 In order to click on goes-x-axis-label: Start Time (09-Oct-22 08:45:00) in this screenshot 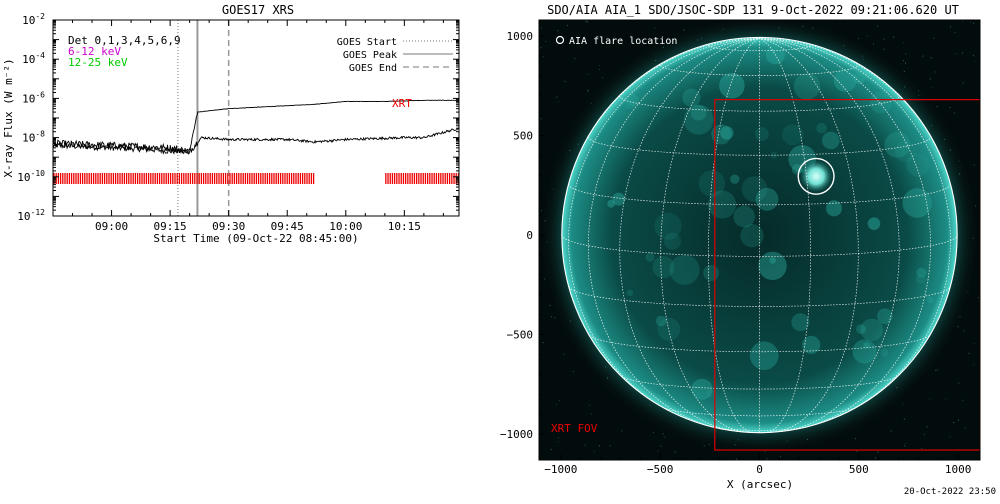, I will do `click(255, 238)`.